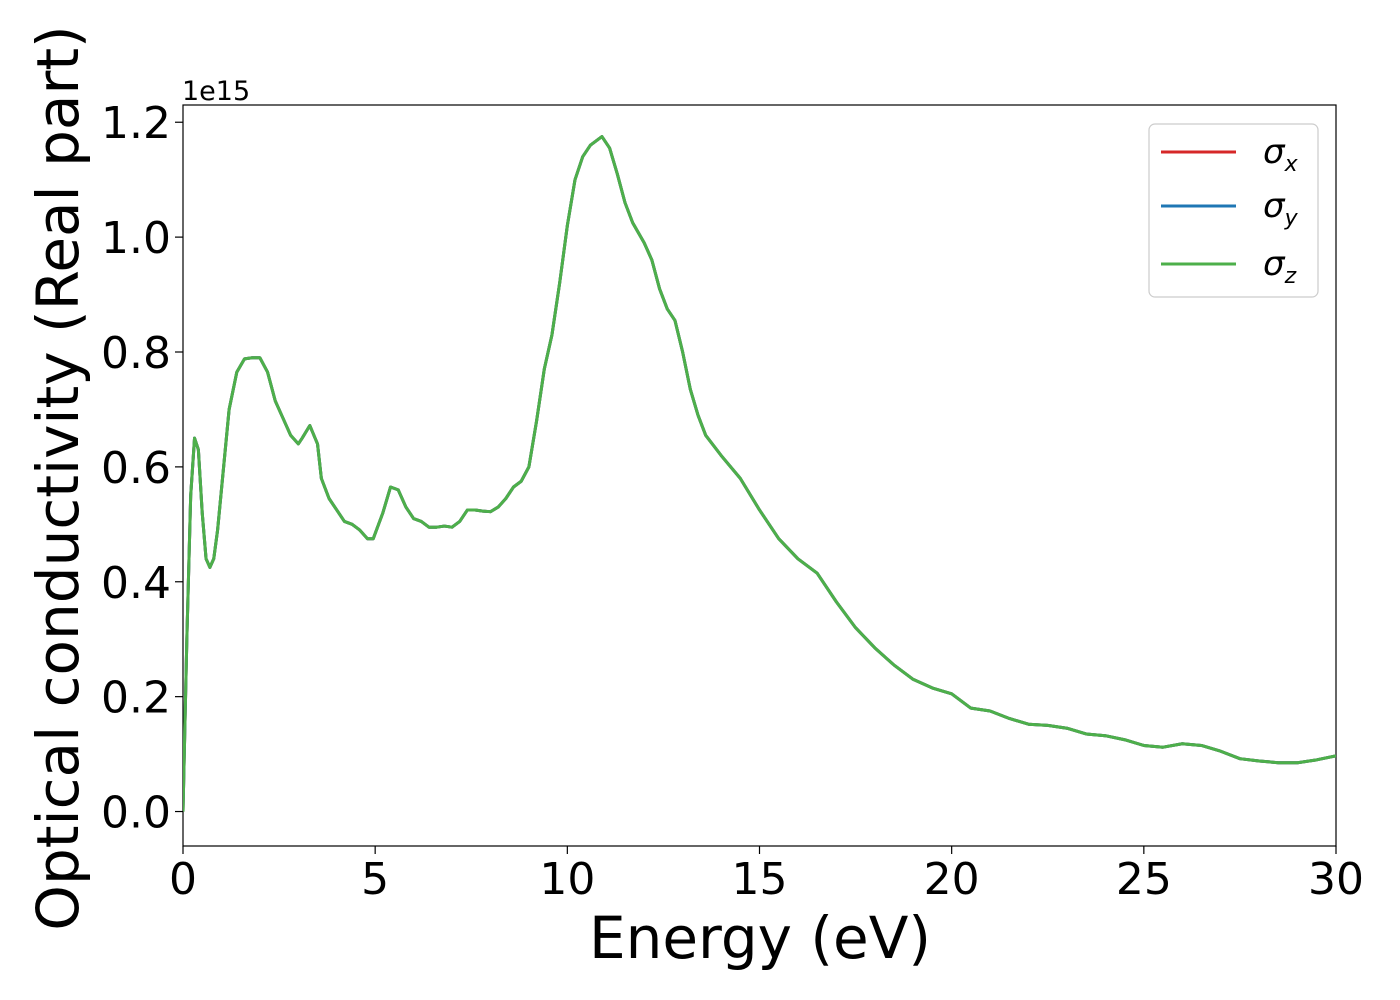 This screenshot has width=1400, height=1000. I want to click on x-tick-label: 30, so click(1336, 879).